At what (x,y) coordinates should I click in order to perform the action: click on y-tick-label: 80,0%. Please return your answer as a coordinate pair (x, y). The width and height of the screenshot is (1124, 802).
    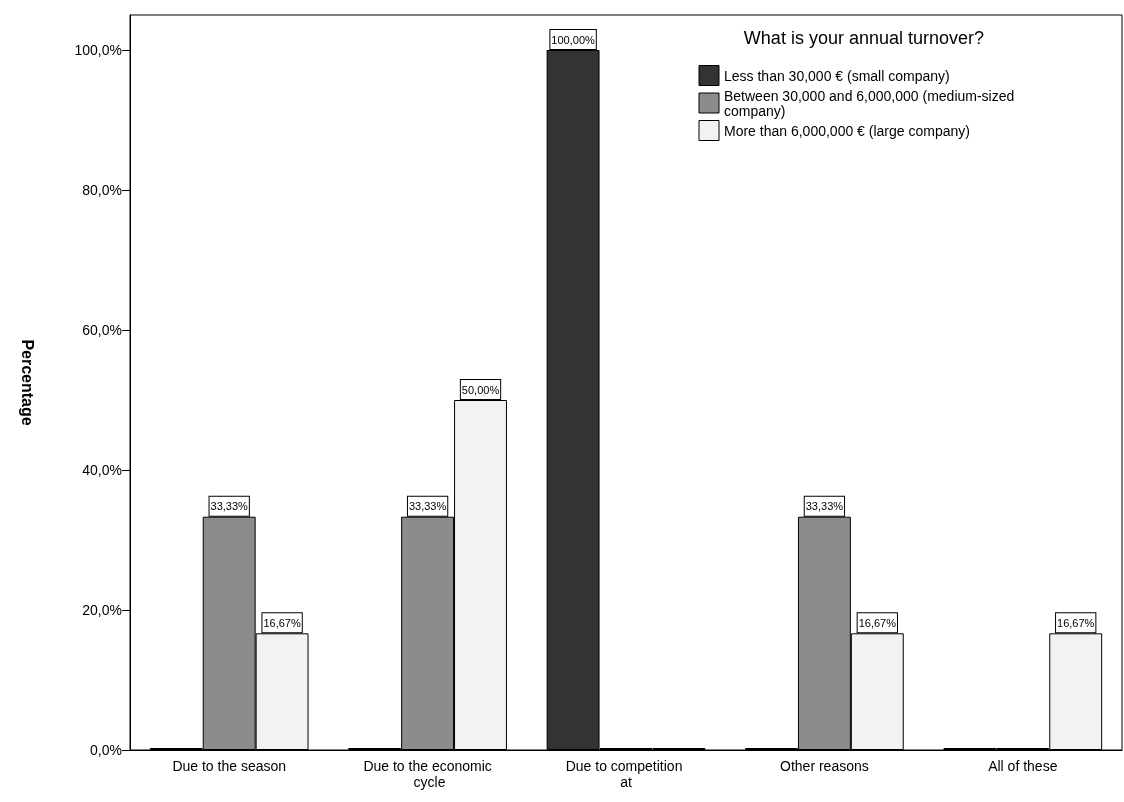
    Looking at the image, I should click on (102, 190).